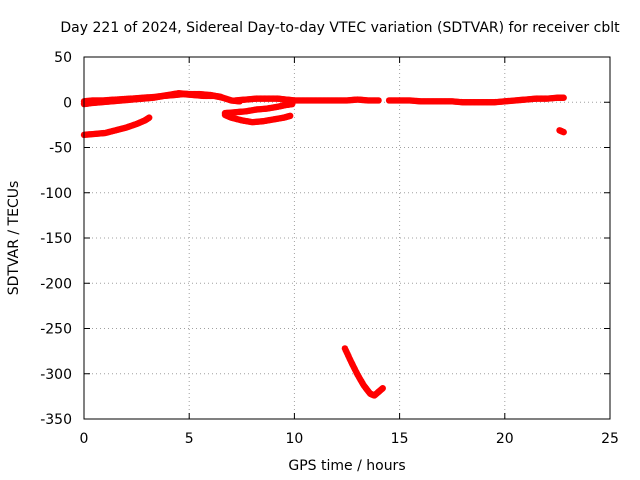 Image resolution: width=640 pixels, height=480 pixels. Describe the element at coordinates (346, 466) in the screenshot. I see `x-axis-label: GPS time / hours` at that location.